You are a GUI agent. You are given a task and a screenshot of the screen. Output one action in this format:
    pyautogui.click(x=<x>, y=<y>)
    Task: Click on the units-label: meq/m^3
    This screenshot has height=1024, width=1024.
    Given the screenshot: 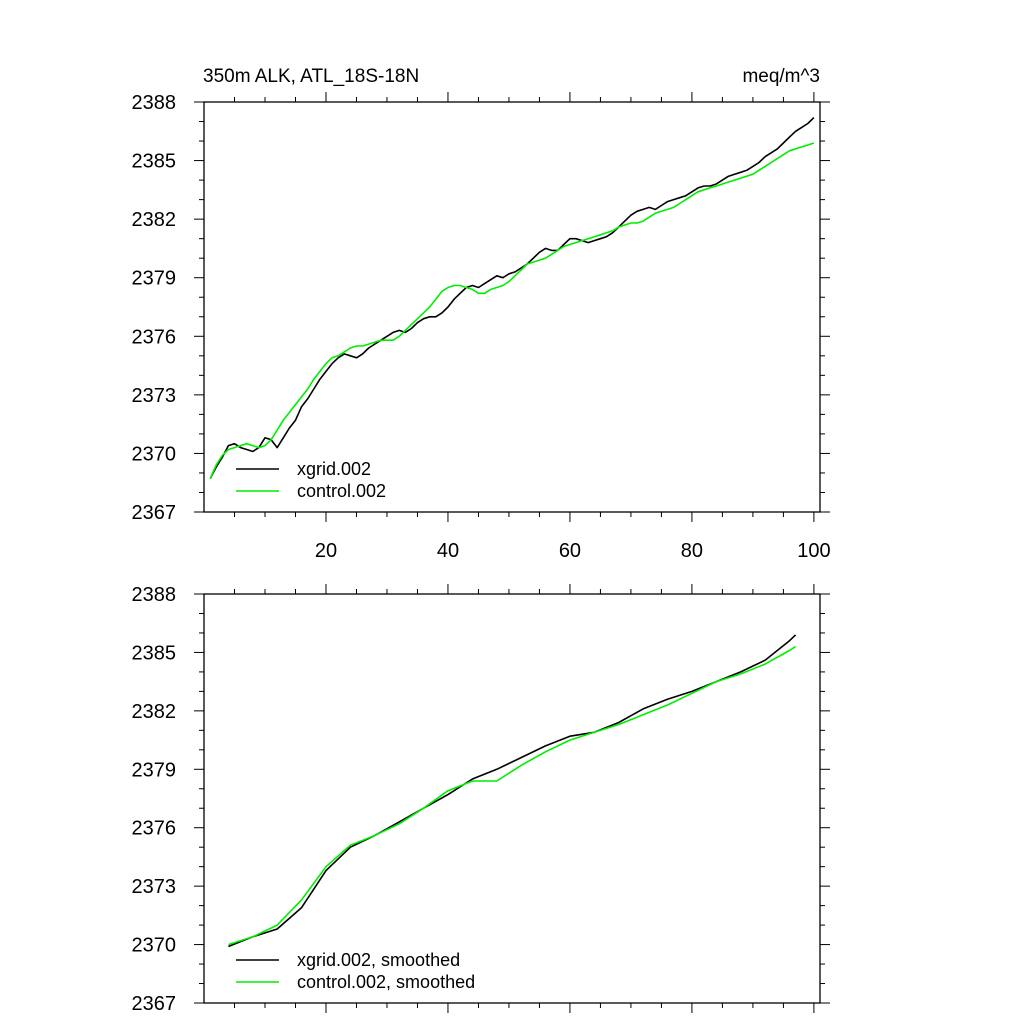 What is the action you would take?
    pyautogui.click(x=781, y=76)
    